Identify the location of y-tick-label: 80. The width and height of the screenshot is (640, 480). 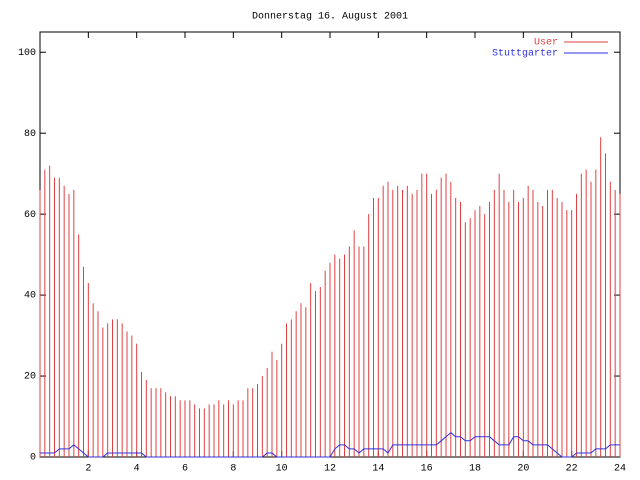
(30, 134).